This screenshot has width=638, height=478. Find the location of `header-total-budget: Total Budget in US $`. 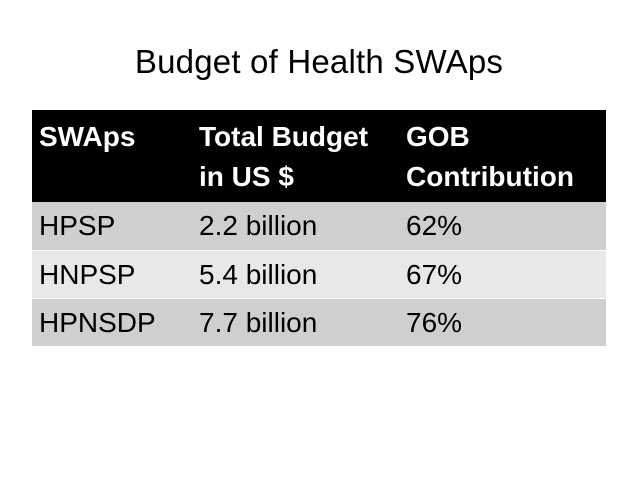

header-total-budget: Total Budget in US $ is located at coordinates (295, 156).